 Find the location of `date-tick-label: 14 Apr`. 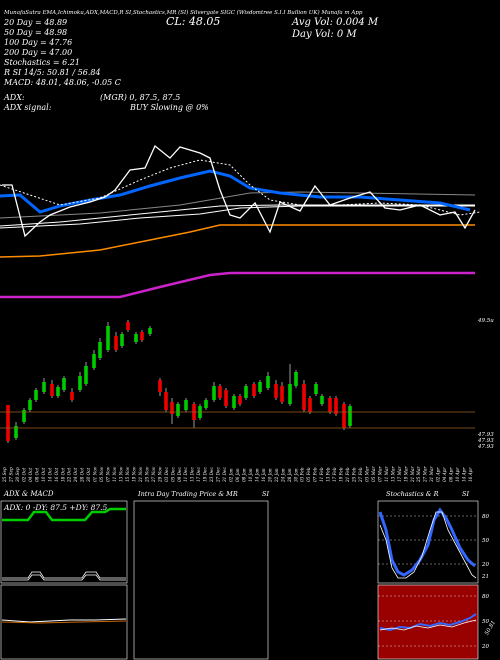

date-tick-label: 14 Apr is located at coordinates (464, 474).